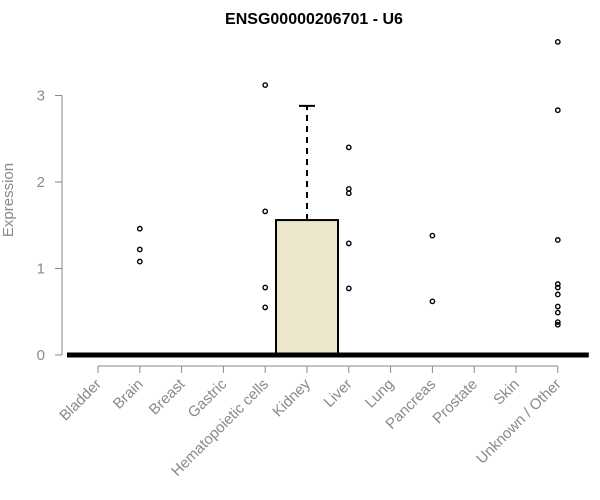 This screenshot has width=600, height=500. I want to click on box-kidney, so click(307, 231).